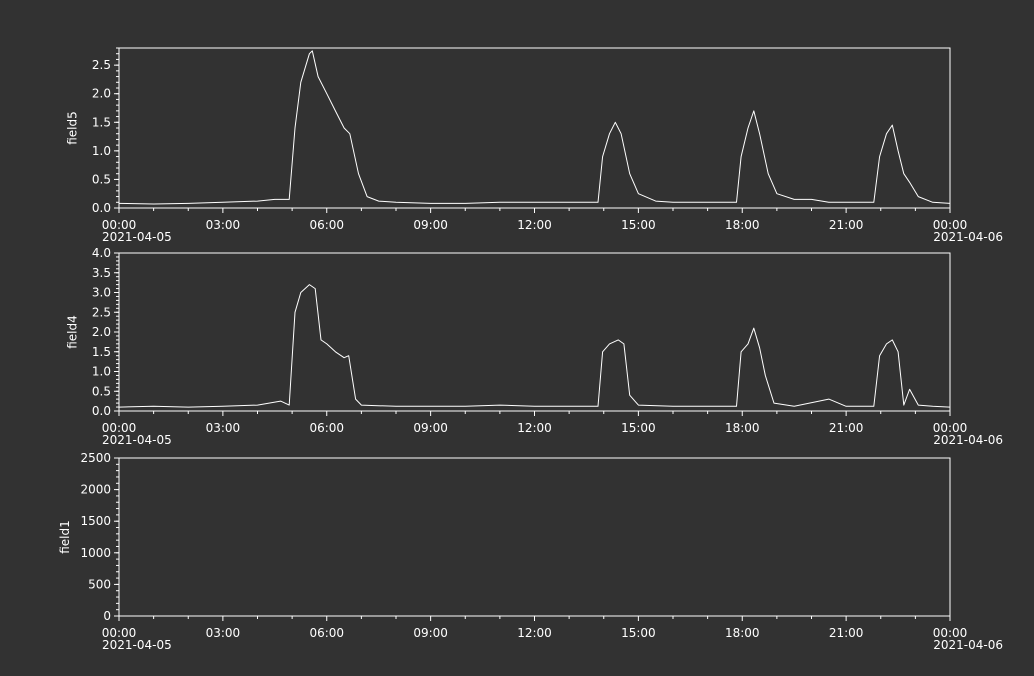 This screenshot has height=676, width=1034. Describe the element at coordinates (73, 128) in the screenshot. I see `y-axis-label: field5` at that location.